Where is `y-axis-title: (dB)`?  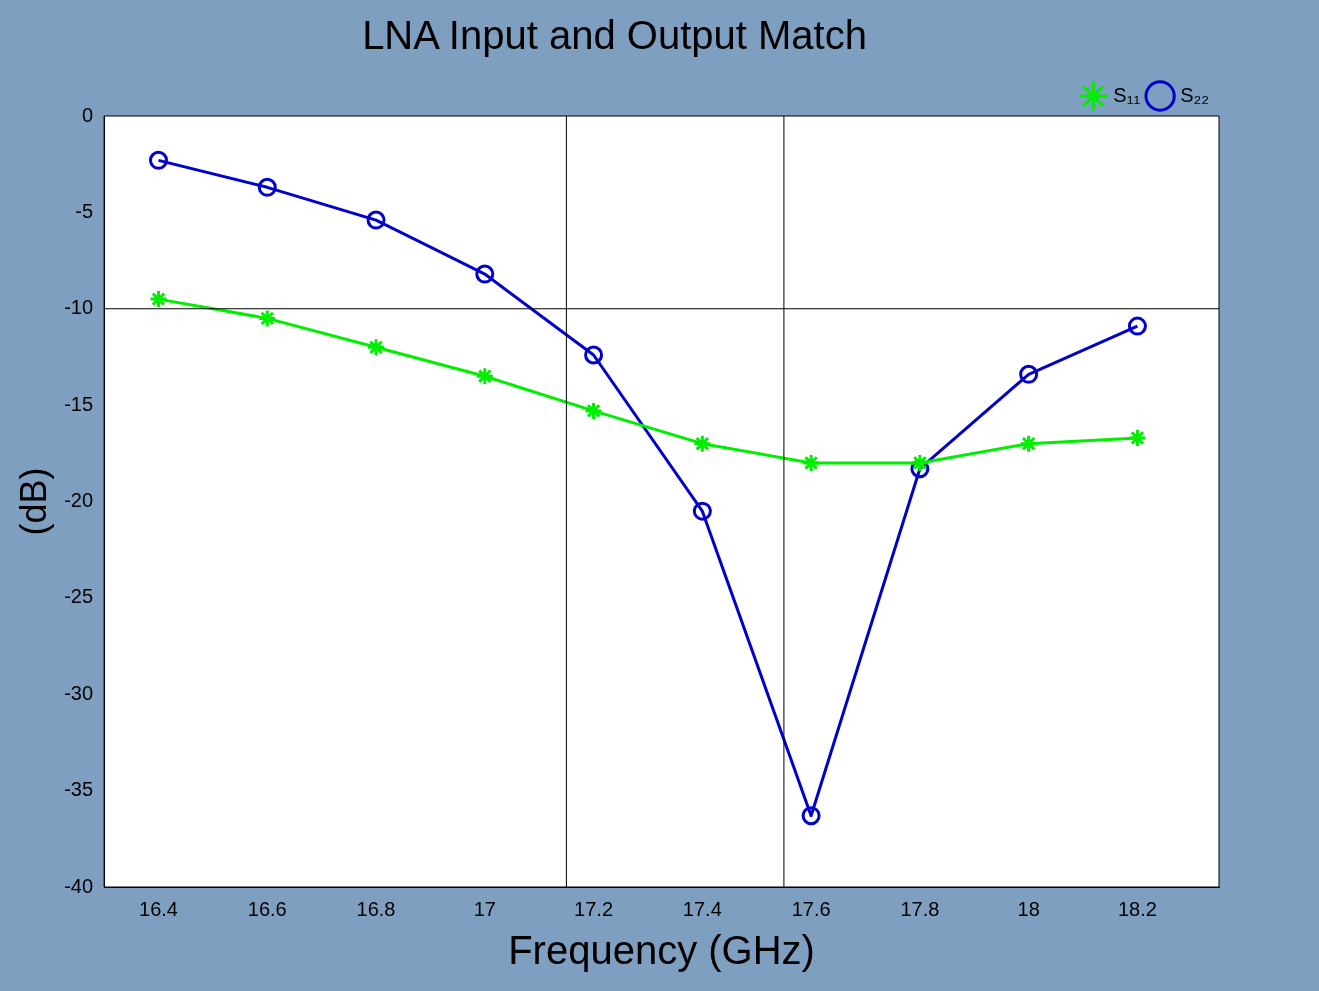
y-axis-title: (dB) is located at coordinates (33, 501).